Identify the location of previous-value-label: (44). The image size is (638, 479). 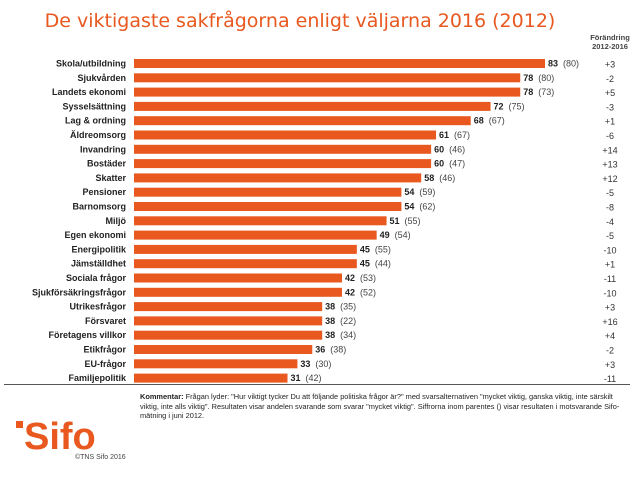
(383, 264).